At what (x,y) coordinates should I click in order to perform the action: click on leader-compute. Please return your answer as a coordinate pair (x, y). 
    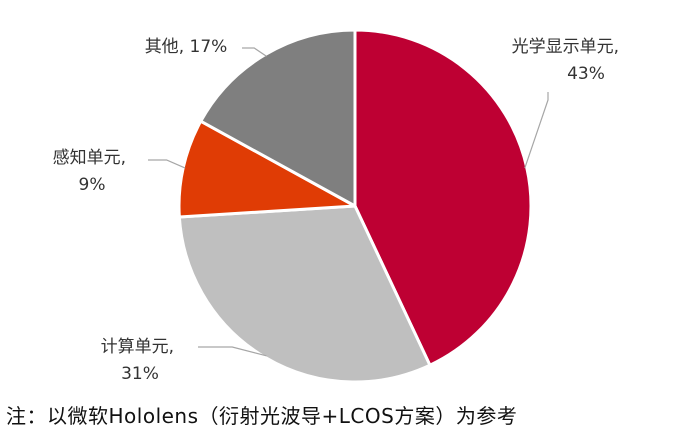
    Looking at the image, I should click on (232, 351).